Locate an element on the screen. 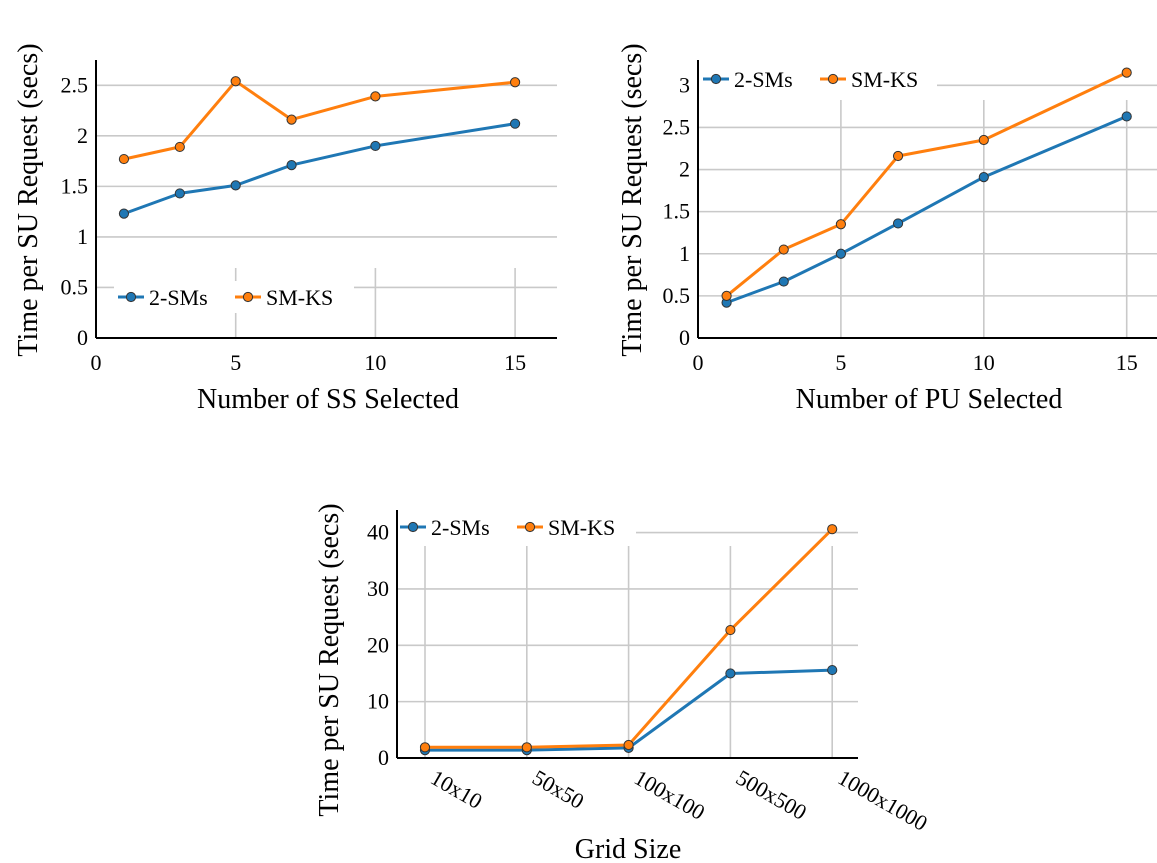 This screenshot has height=863, width=1157. y-tick-label: 30 is located at coordinates (378, 588).